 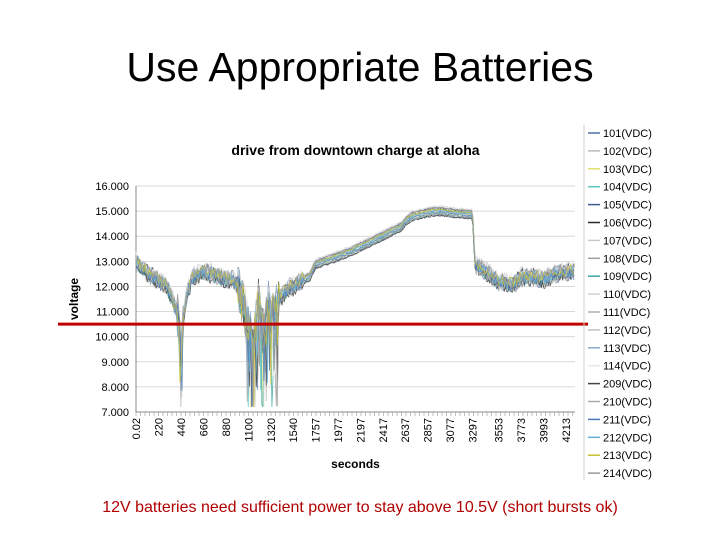 I want to click on legend-label: 110(VDC), so click(x=627, y=295).